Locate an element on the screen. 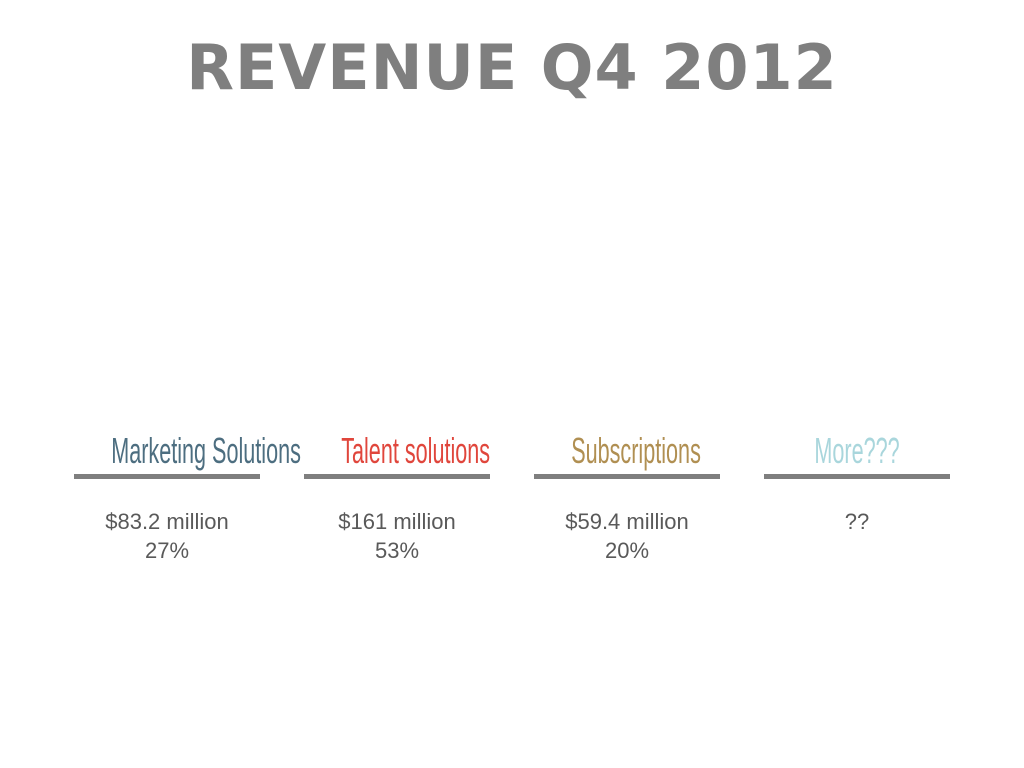  segment-label: More??? is located at coordinates (857, 450).